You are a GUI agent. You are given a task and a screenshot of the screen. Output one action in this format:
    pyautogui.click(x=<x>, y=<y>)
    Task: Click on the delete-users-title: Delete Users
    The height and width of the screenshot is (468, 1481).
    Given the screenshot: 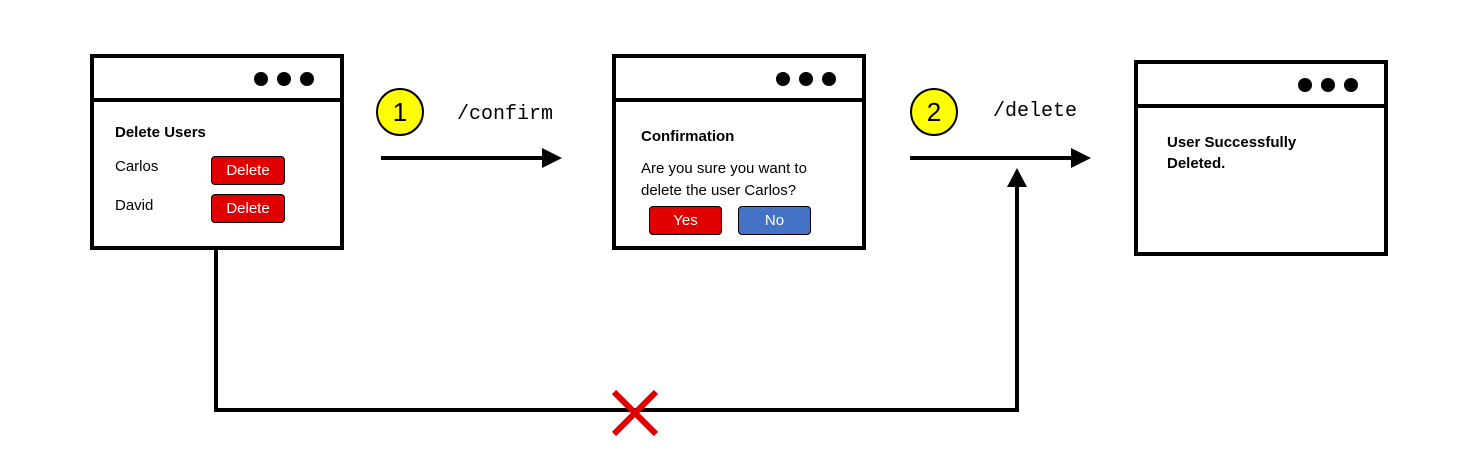 What is the action you would take?
    pyautogui.click(x=160, y=132)
    